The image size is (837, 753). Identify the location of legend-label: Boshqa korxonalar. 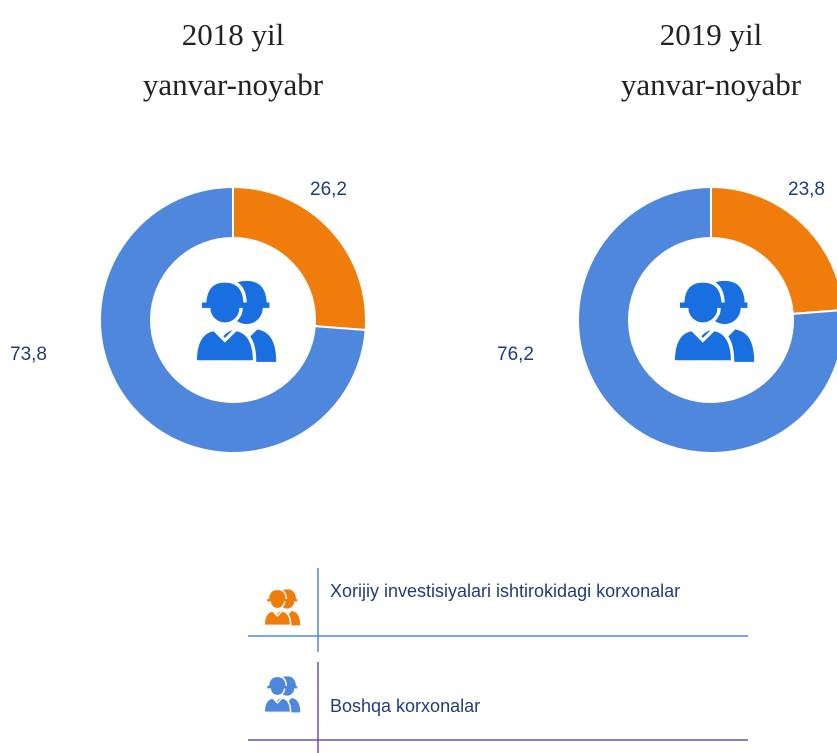
(405, 706).